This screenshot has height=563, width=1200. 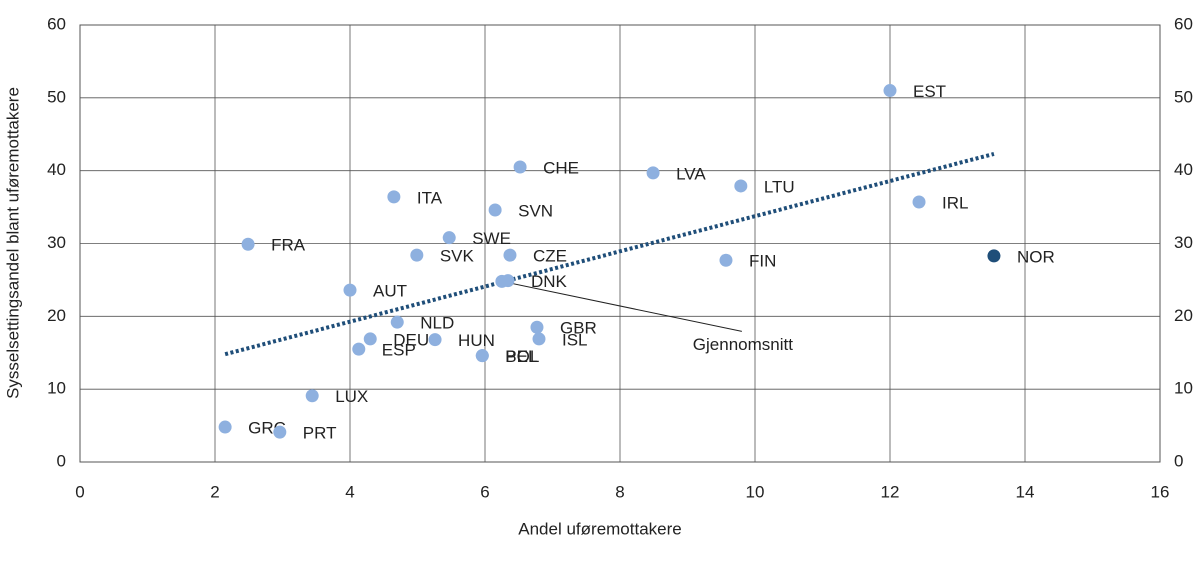 What do you see at coordinates (390, 291) in the screenshot?
I see `point-label: AUT` at bounding box center [390, 291].